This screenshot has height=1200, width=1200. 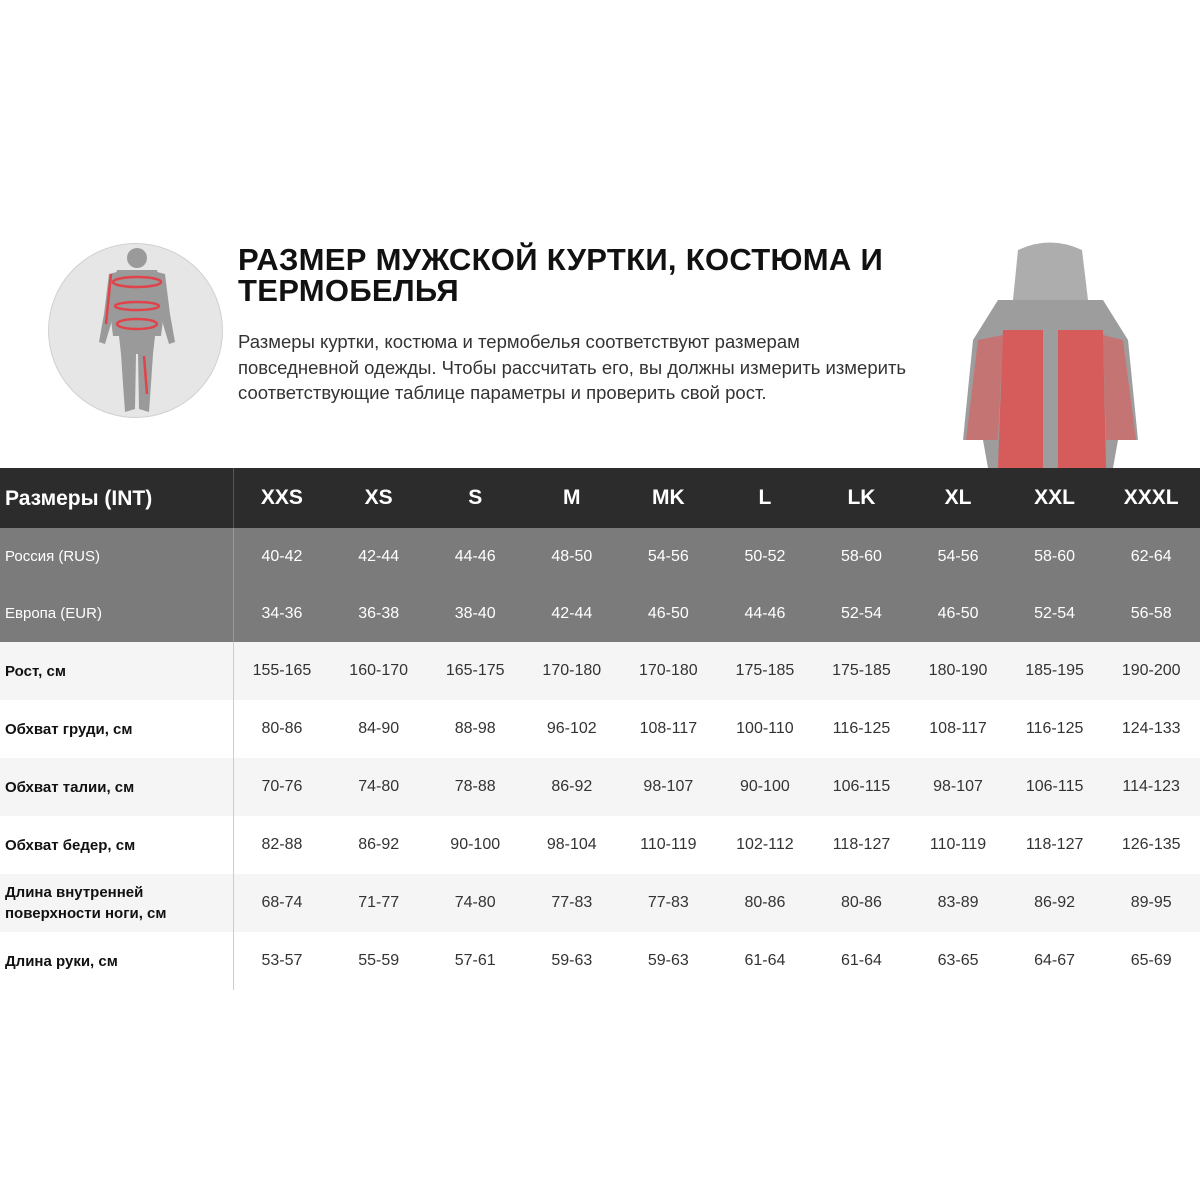 I want to click on row-label: Европа (EUR), so click(x=117, y=613).